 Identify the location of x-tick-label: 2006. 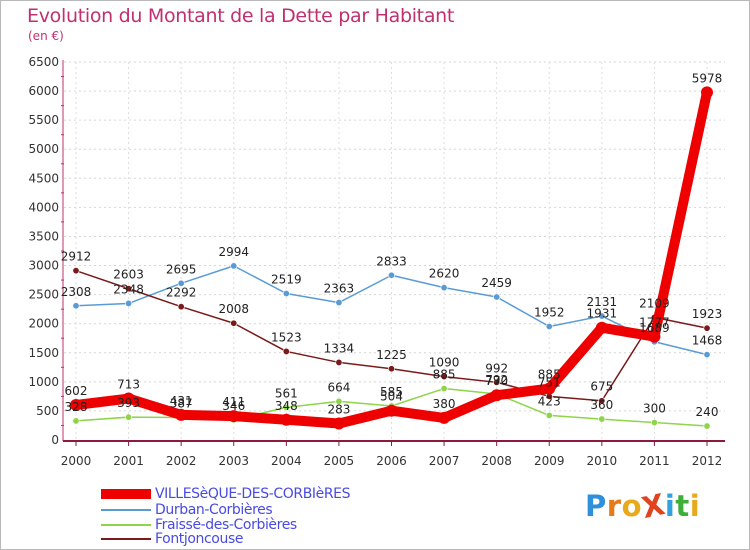
(391, 461).